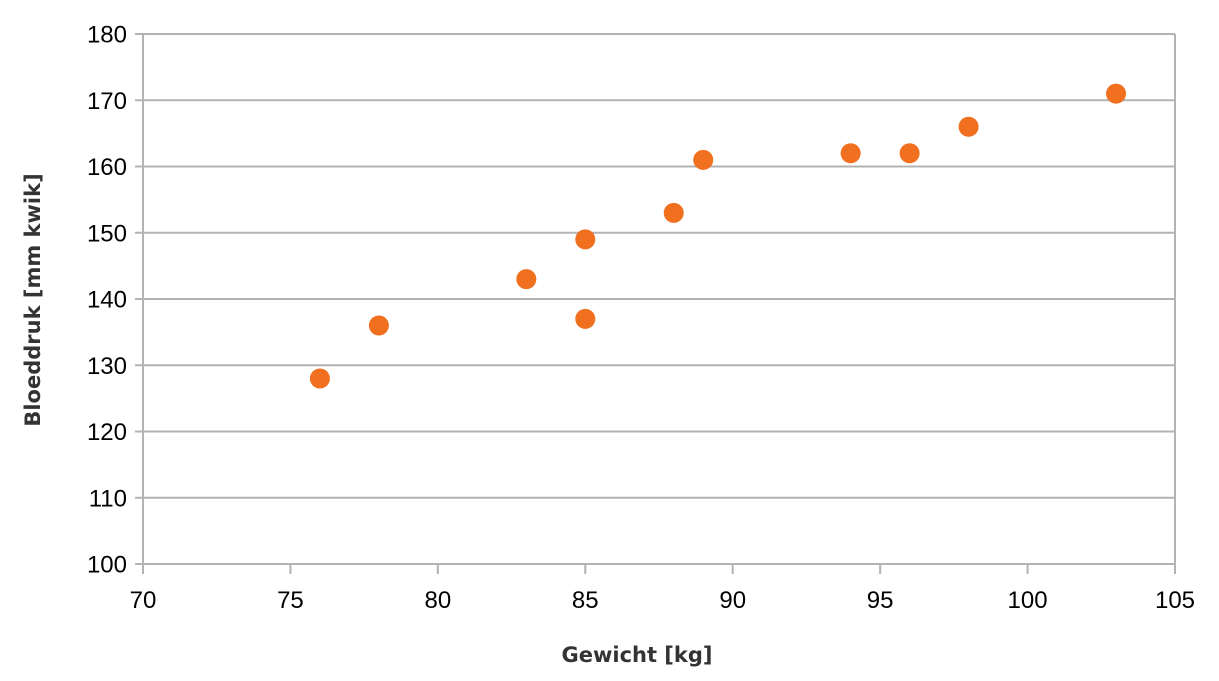 This screenshot has height=681, width=1219. What do you see at coordinates (107, 565) in the screenshot?
I see `y-tick-label: 100` at bounding box center [107, 565].